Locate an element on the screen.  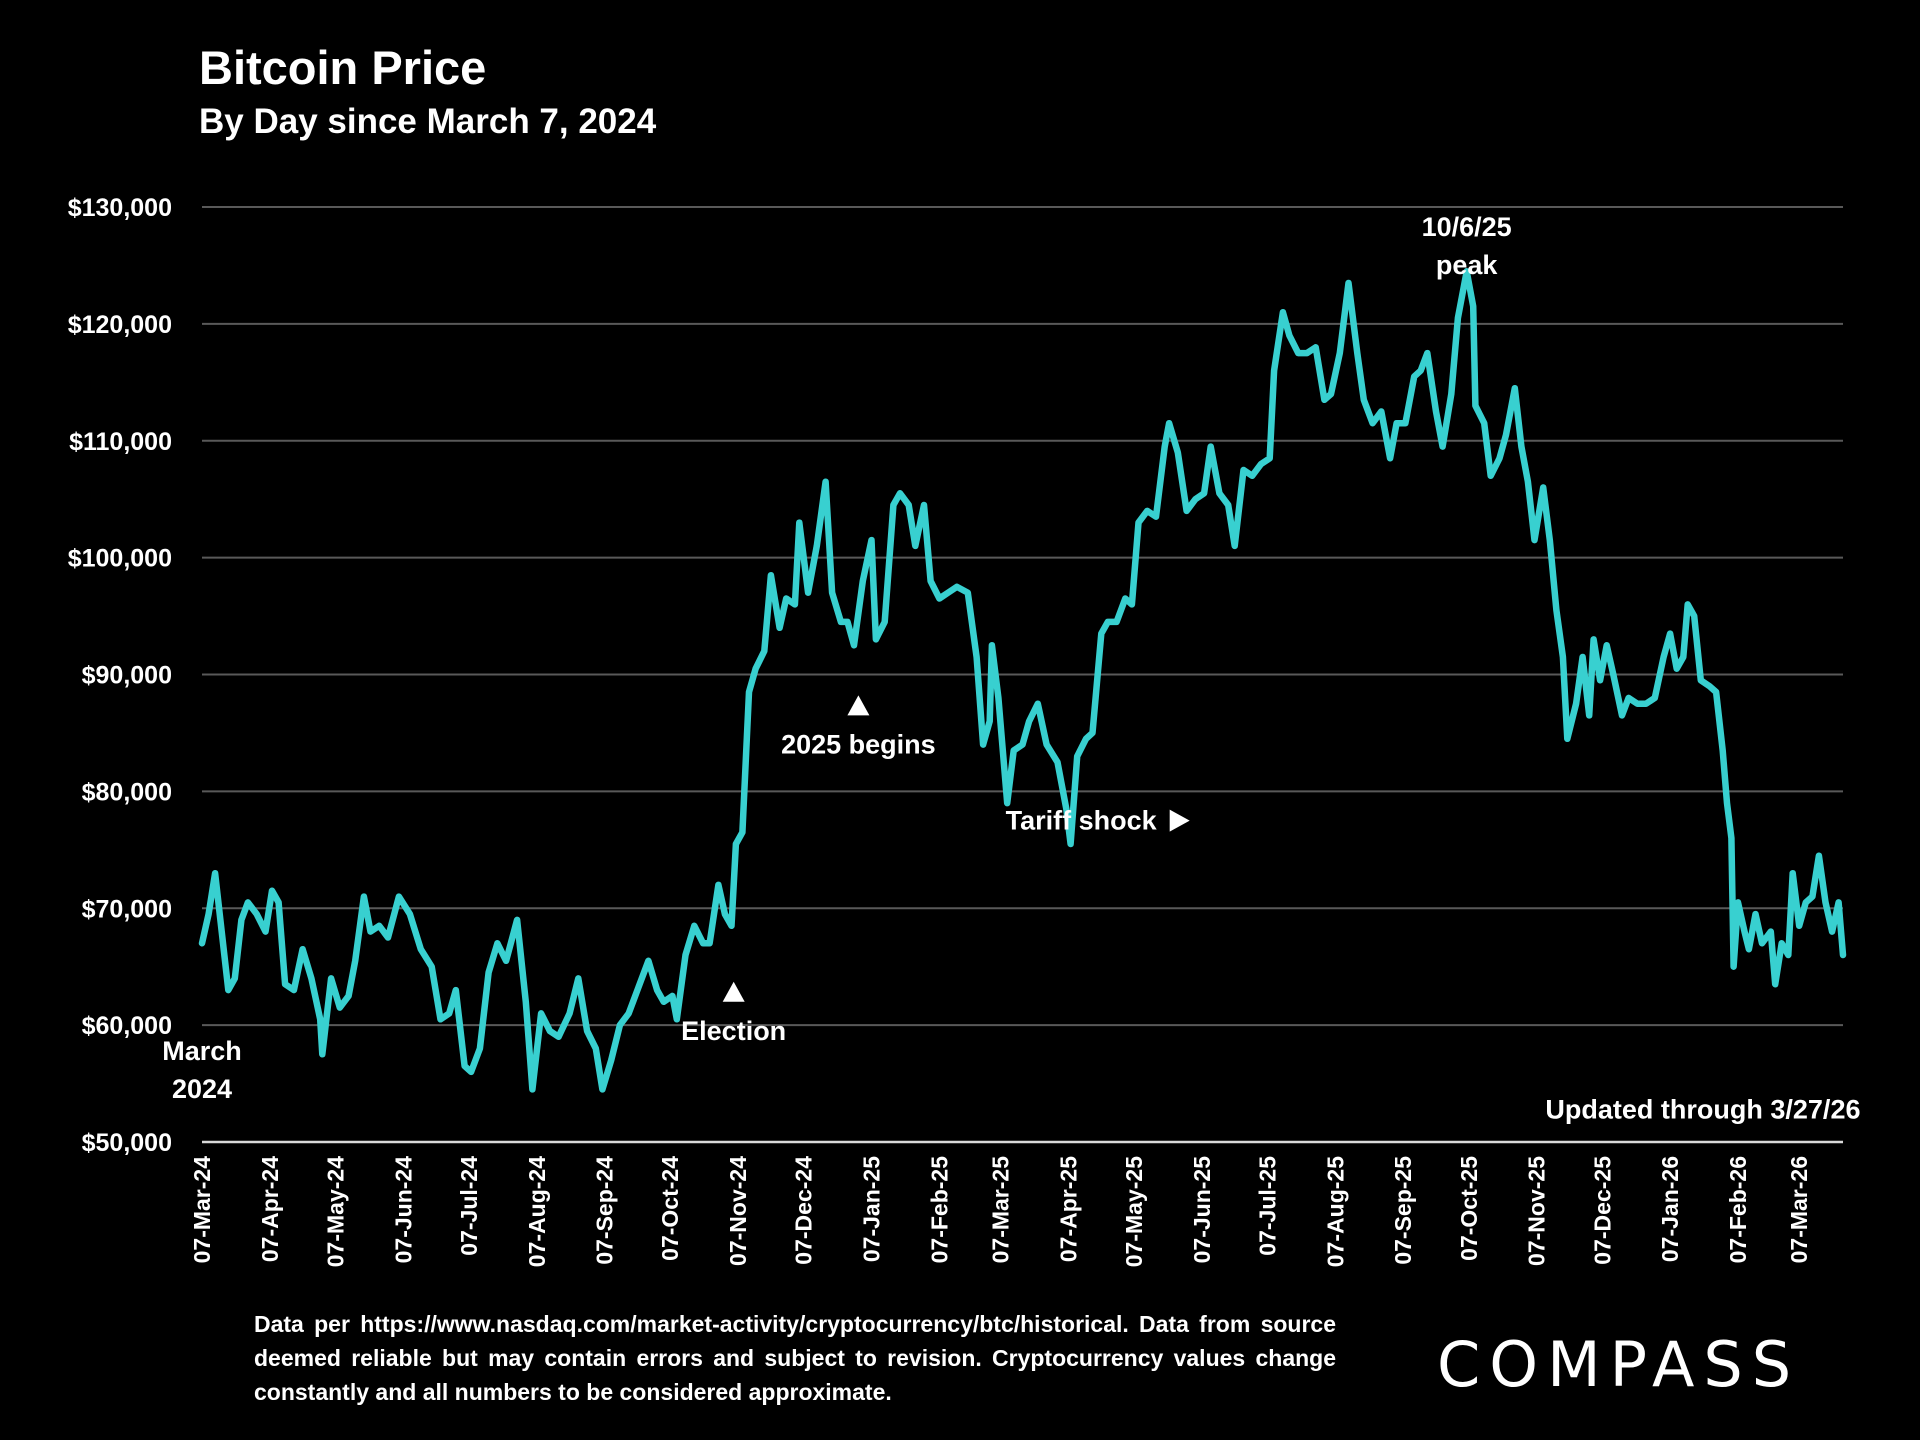
x-tick-label: 07-Aug-25 is located at coordinates (1335, 1211).